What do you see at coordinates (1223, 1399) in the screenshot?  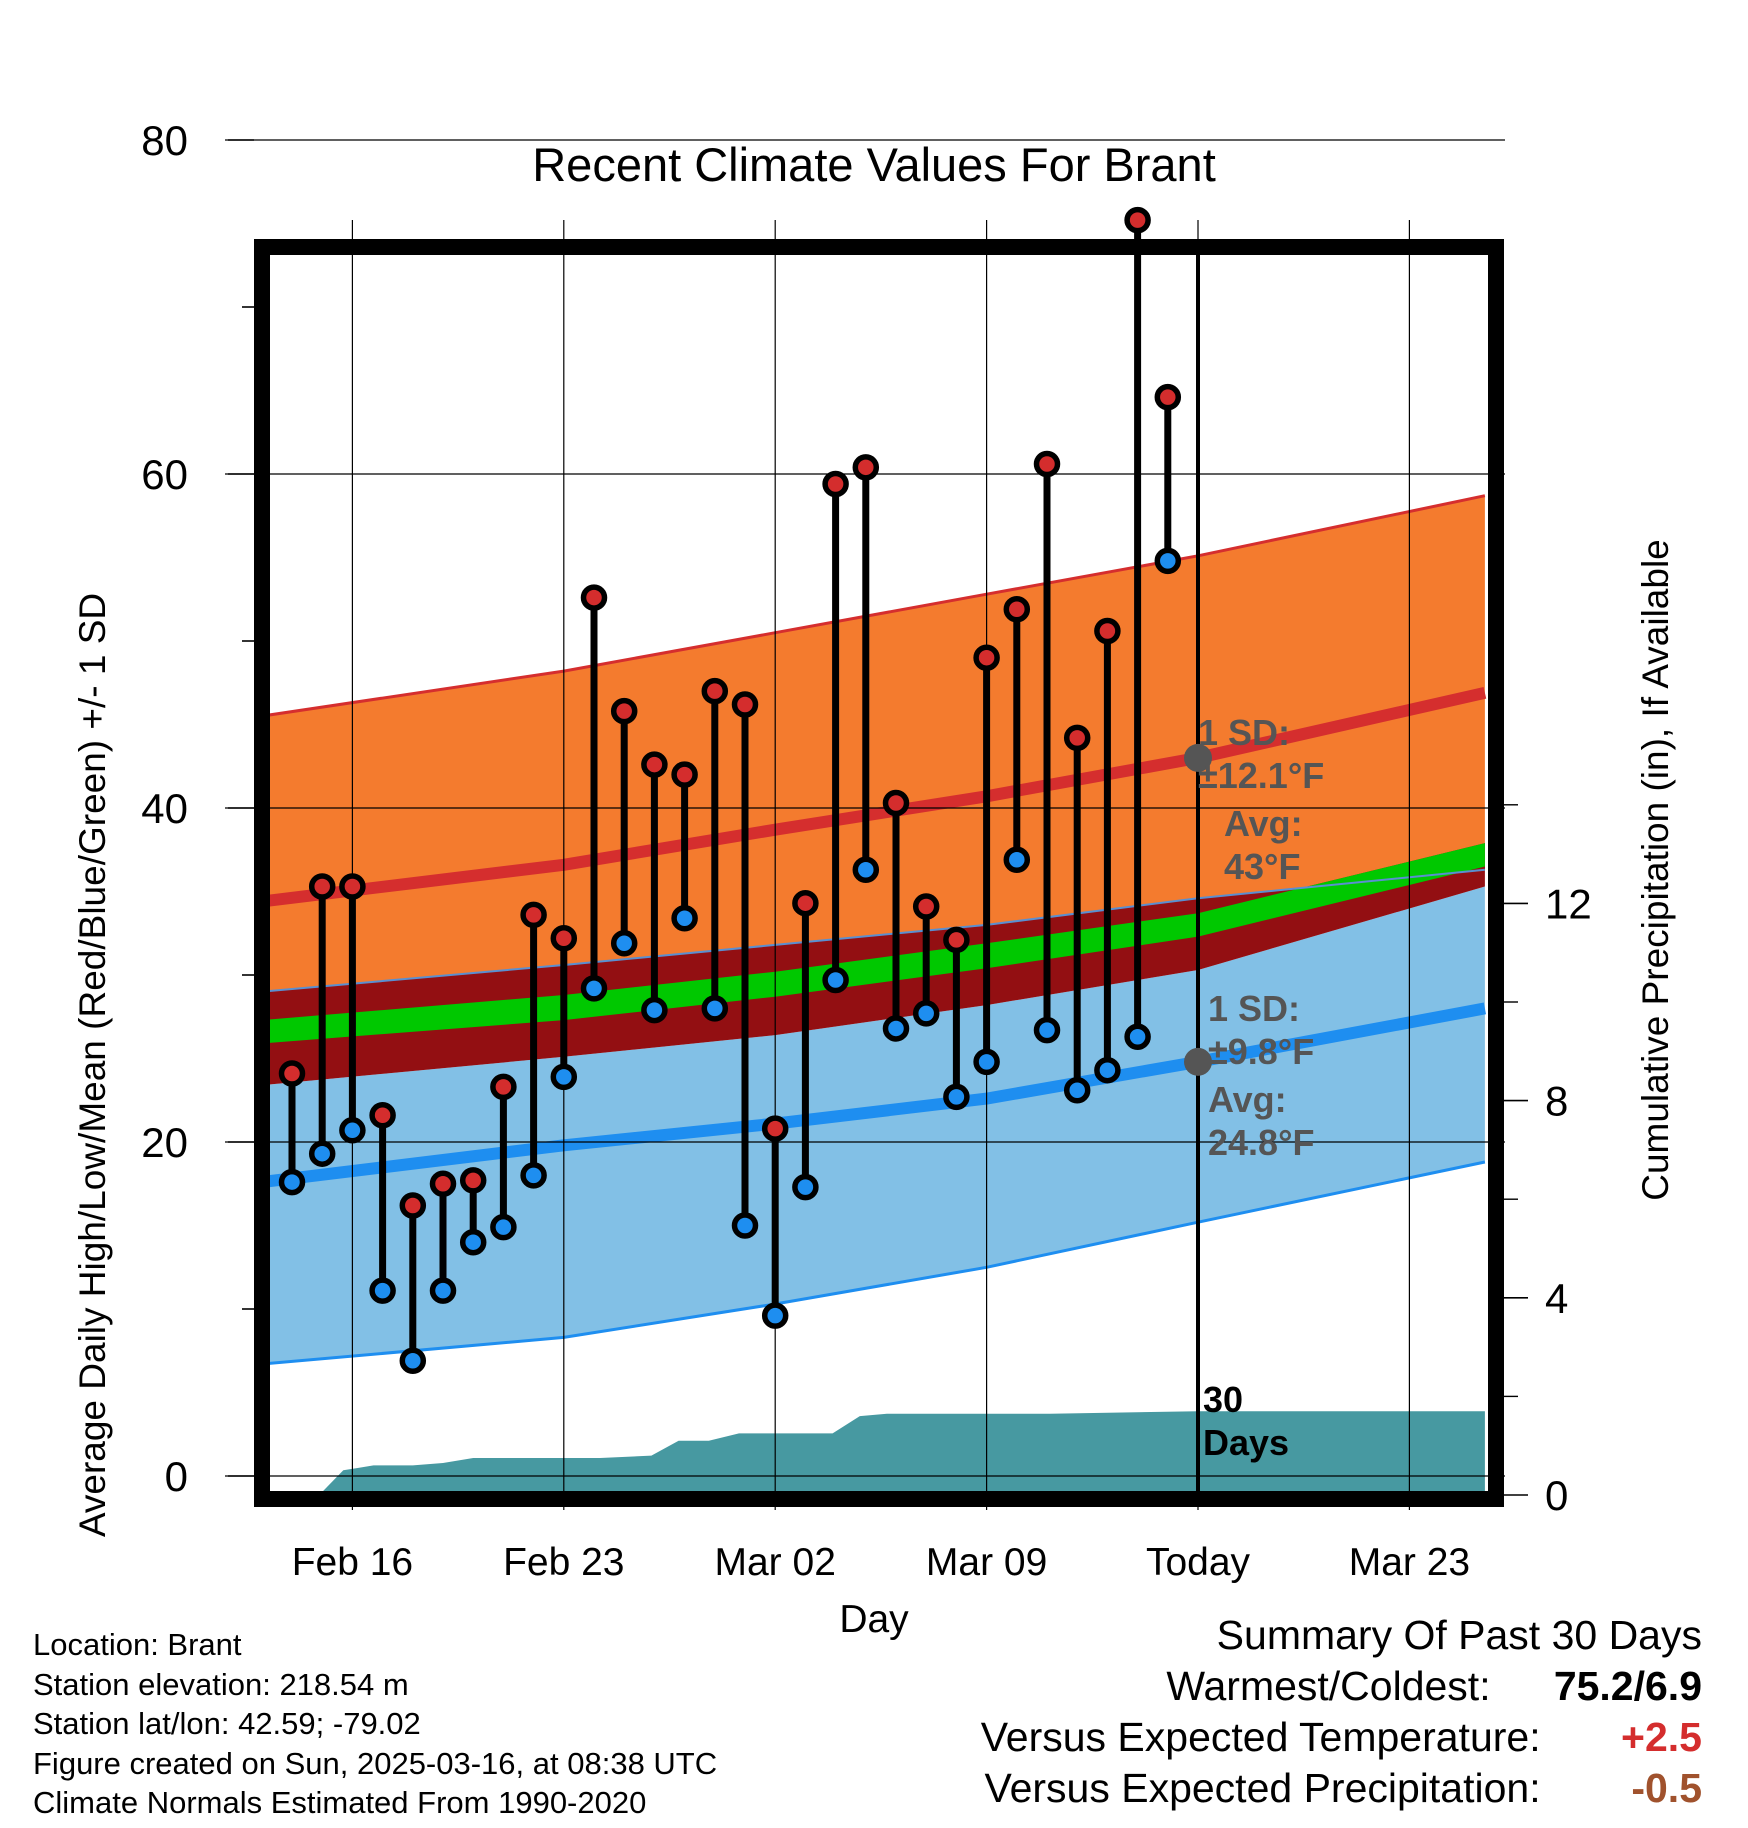 I see `window-days-number: 30` at bounding box center [1223, 1399].